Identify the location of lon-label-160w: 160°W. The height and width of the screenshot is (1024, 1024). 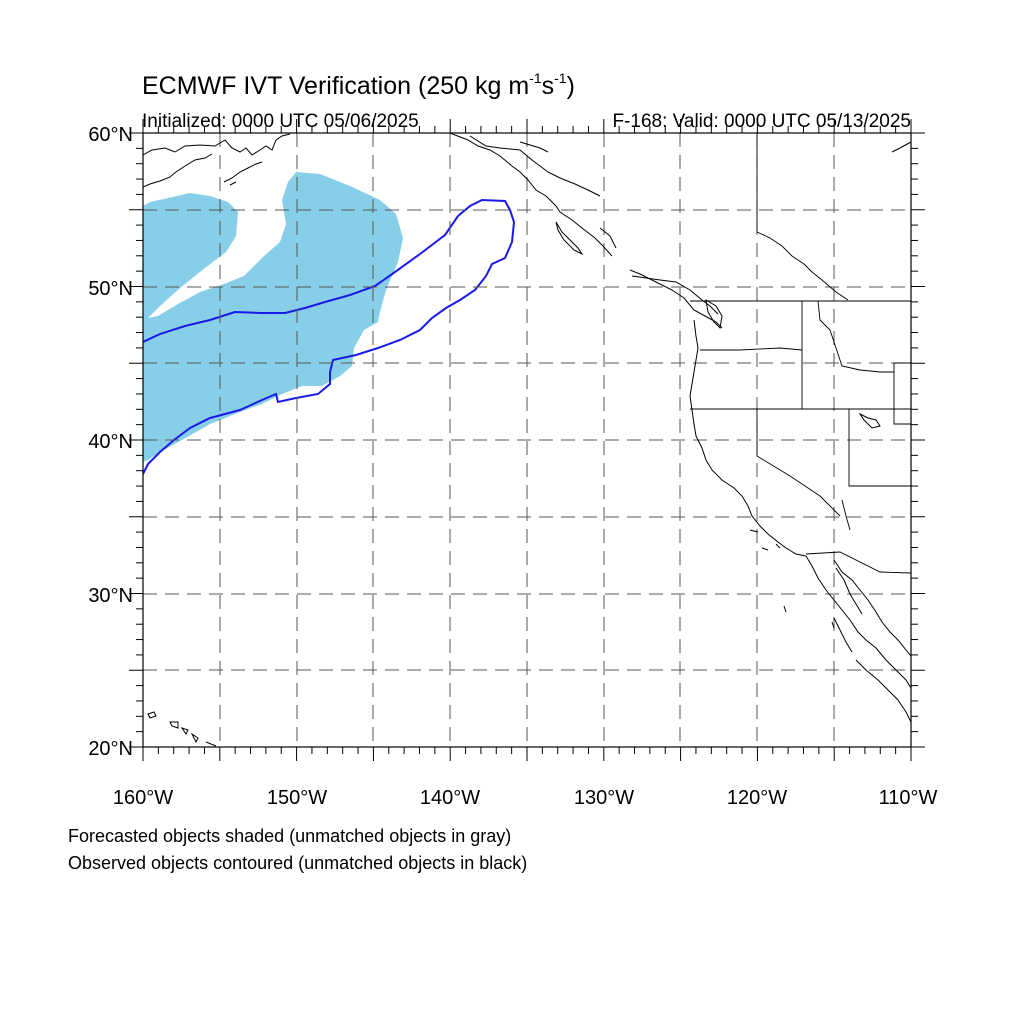
(143, 798).